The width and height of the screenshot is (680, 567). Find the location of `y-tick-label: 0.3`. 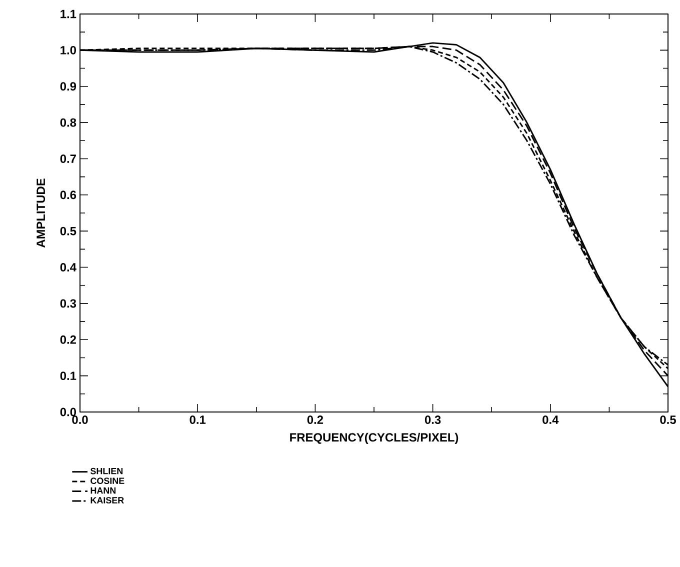

y-tick-label: 0.3 is located at coordinates (68, 303).